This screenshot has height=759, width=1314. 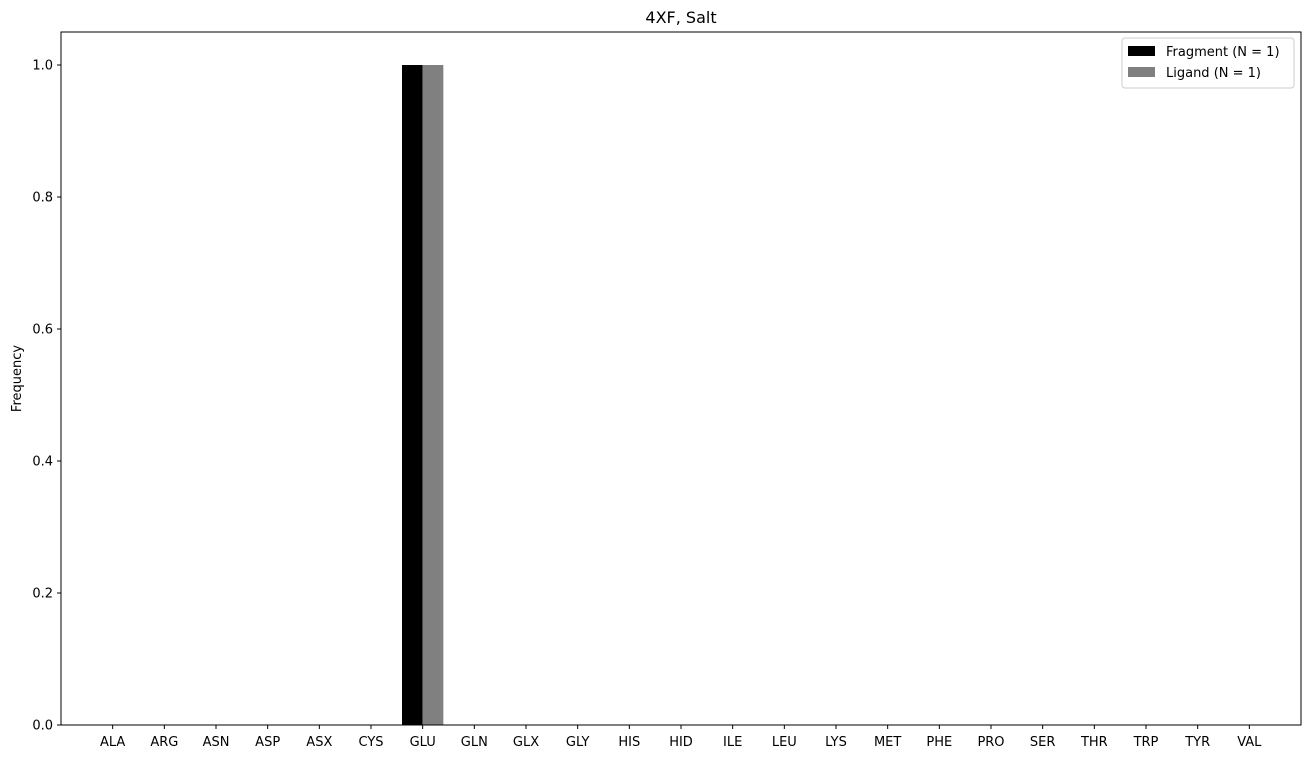 I want to click on legend-box, so click(x=1208, y=63).